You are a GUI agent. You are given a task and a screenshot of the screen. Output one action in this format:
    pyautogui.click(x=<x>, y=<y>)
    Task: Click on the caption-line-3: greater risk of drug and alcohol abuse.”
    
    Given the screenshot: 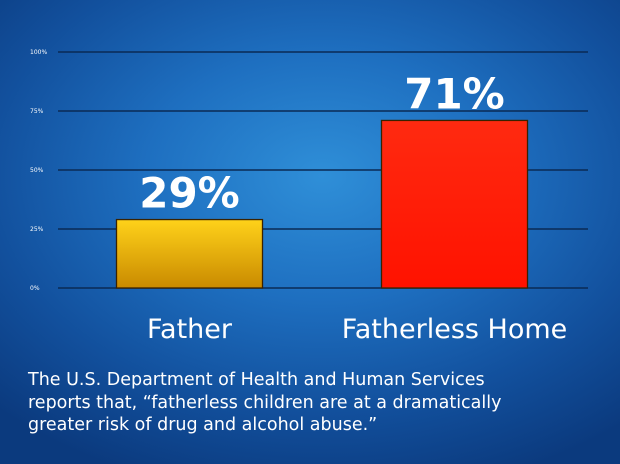 What is the action you would take?
    pyautogui.click(x=203, y=425)
    